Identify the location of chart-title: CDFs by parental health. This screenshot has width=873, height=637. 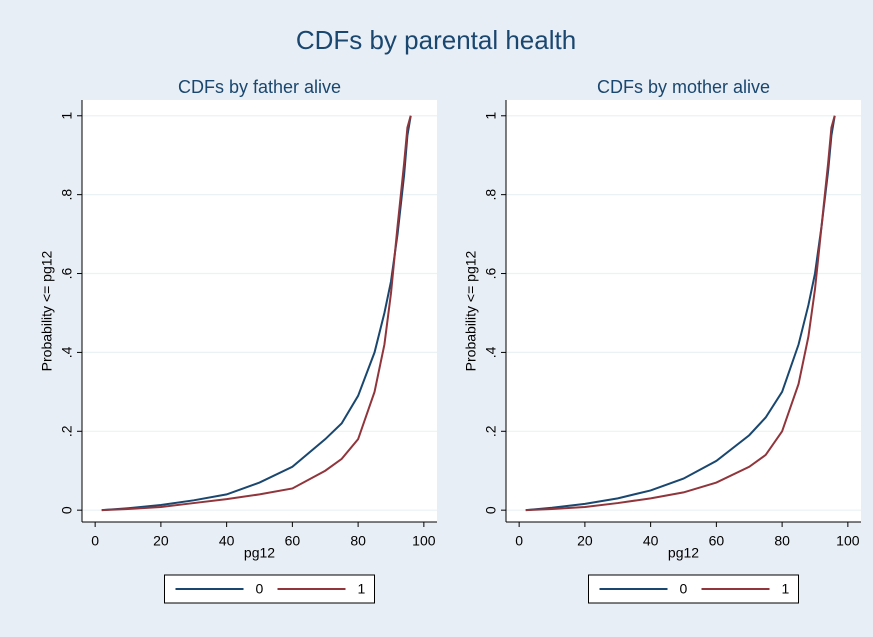
(436, 40).